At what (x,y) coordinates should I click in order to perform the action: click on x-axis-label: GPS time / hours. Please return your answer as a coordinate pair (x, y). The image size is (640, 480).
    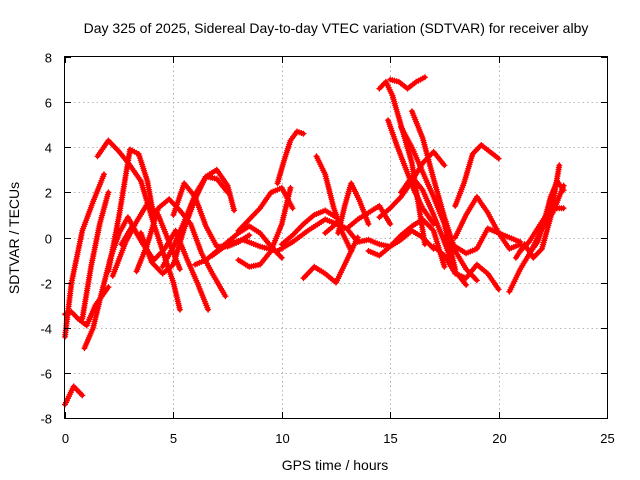
    Looking at the image, I should click on (335, 465).